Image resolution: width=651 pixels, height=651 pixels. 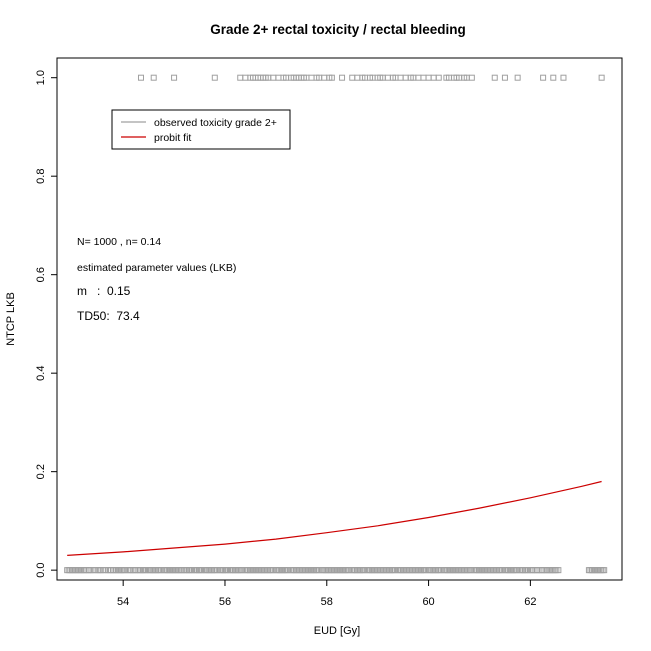 I want to click on y-tick-label: 1.0, so click(x=41, y=77).